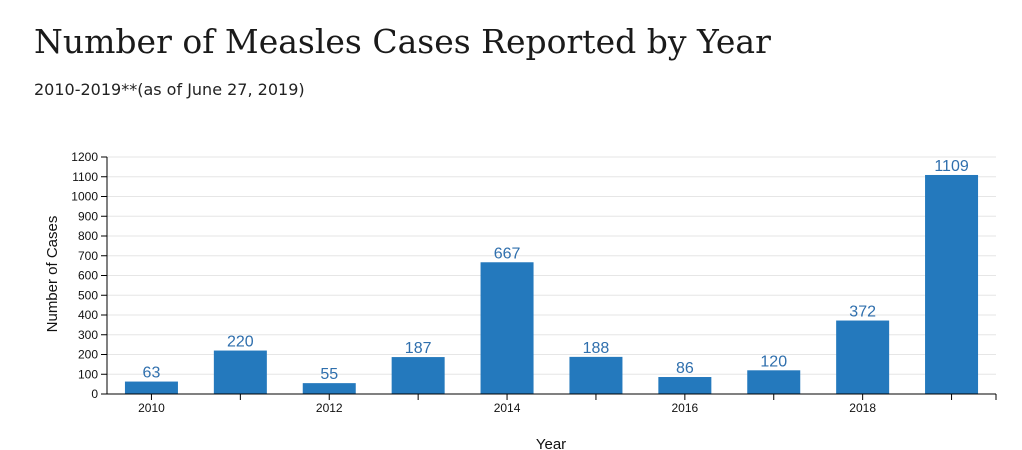 This screenshot has height=450, width=1022. What do you see at coordinates (773, 361) in the screenshot?
I see `data-label-2017: 120` at bounding box center [773, 361].